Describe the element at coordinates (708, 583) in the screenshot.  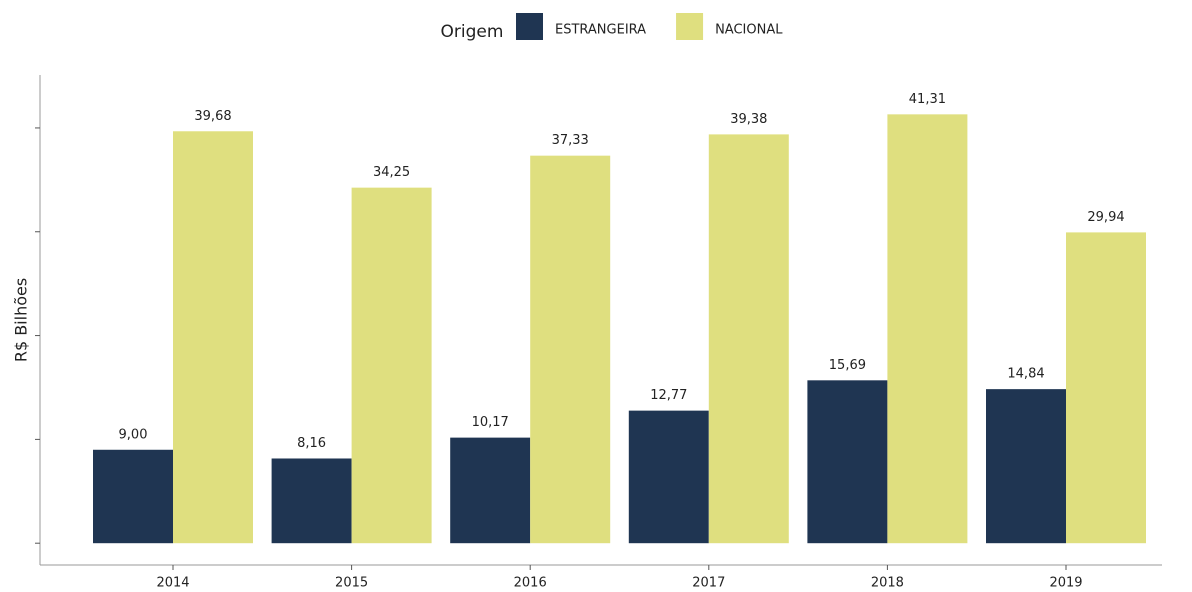
I see `x-tick-label: 2017` at that location.